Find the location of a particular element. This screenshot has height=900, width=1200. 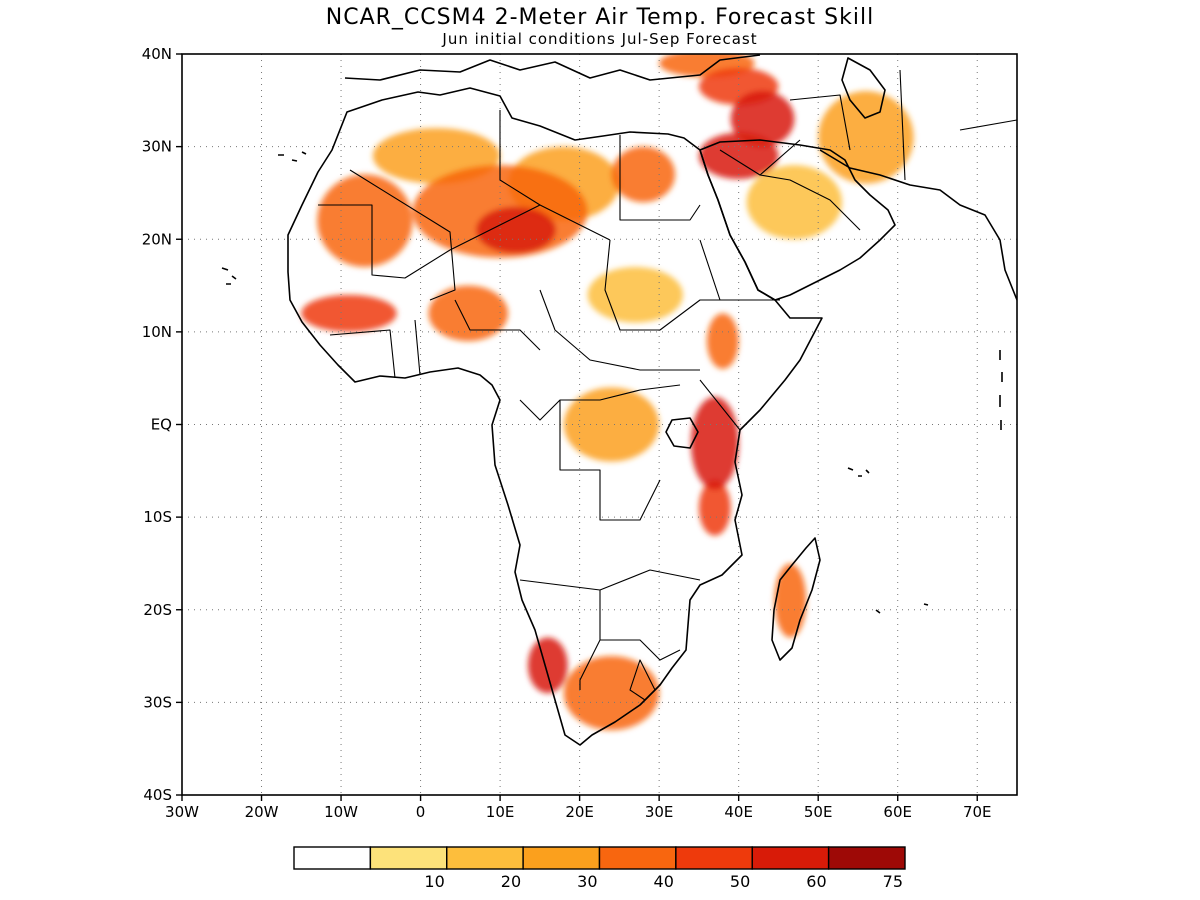

asia-coastline is located at coordinates (918, 225).